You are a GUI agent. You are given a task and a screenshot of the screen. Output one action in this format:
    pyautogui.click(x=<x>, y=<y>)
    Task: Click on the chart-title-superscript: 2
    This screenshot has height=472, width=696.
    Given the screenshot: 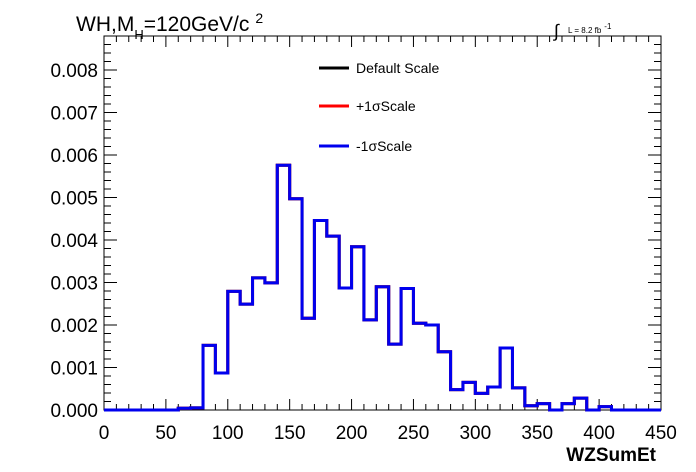 What is the action you would take?
    pyautogui.click(x=259, y=18)
    